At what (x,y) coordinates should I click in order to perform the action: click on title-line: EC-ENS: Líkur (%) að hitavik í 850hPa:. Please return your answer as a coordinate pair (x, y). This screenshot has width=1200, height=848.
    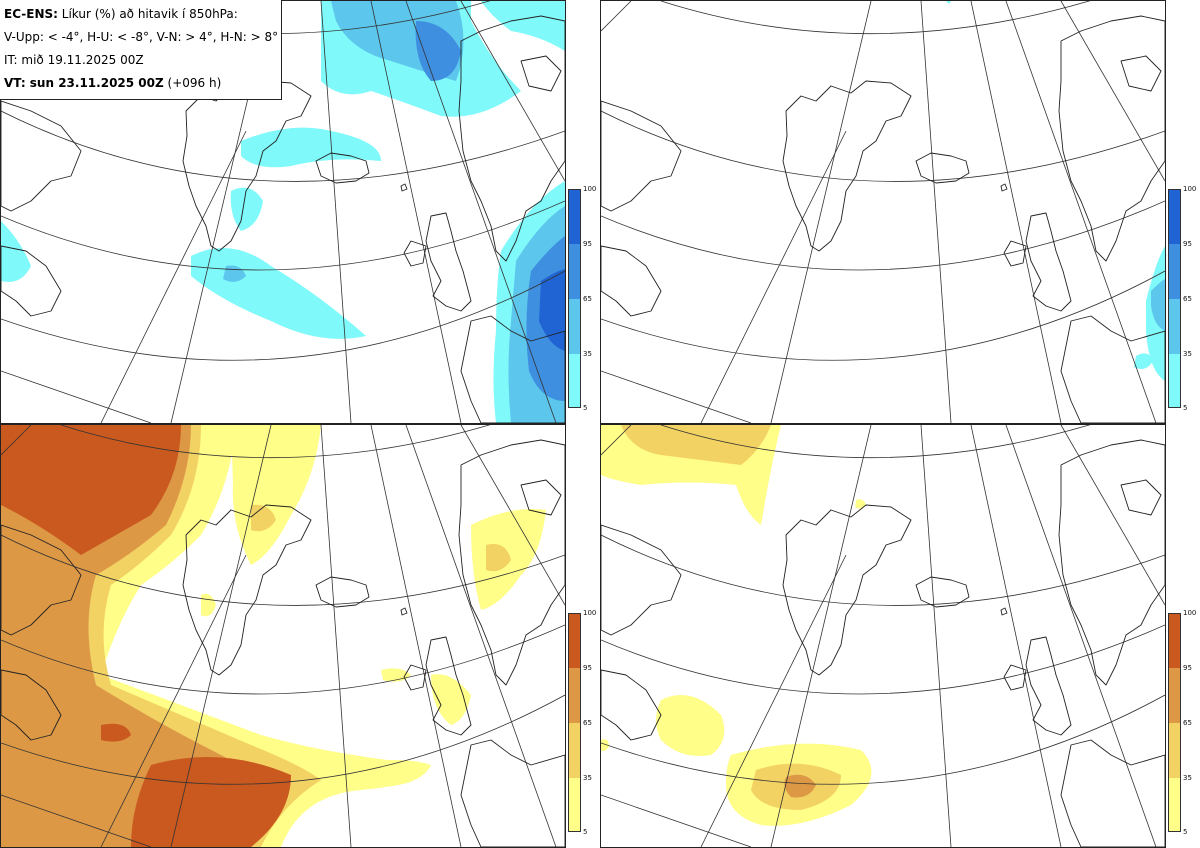
    Looking at the image, I should click on (140, 14).